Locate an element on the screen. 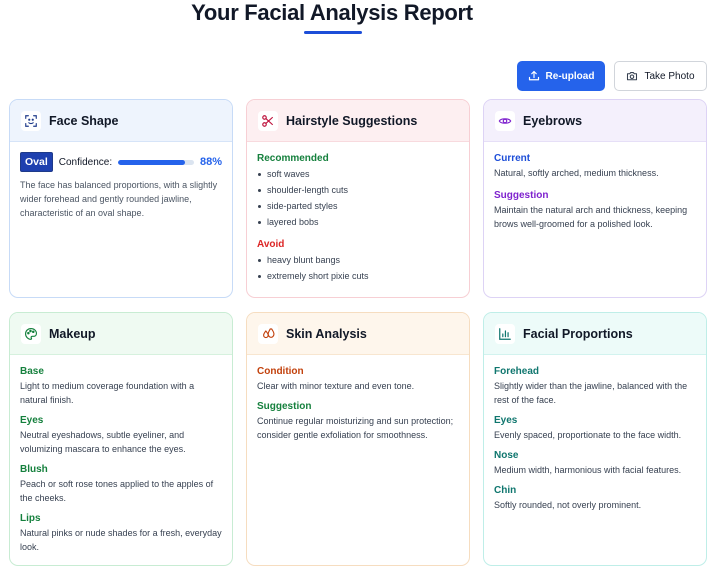  makeup-item-label: Lips is located at coordinates (30, 518).